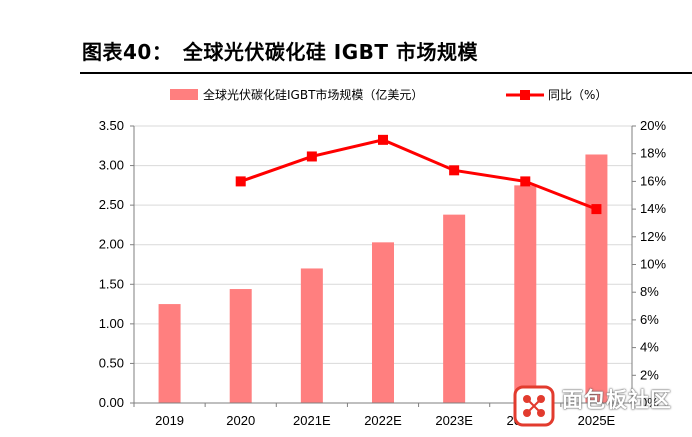 The width and height of the screenshot is (692, 437). Describe the element at coordinates (240, 420) in the screenshot. I see `x-tick-label: 2020` at that location.